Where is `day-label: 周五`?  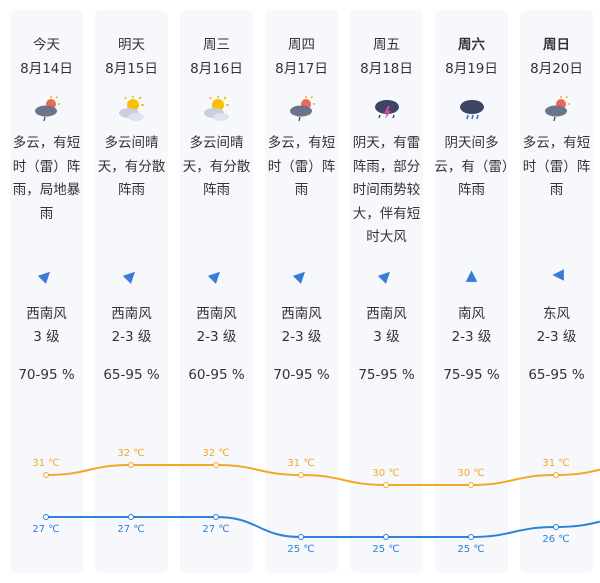
day-label: 周五 is located at coordinates (386, 45).